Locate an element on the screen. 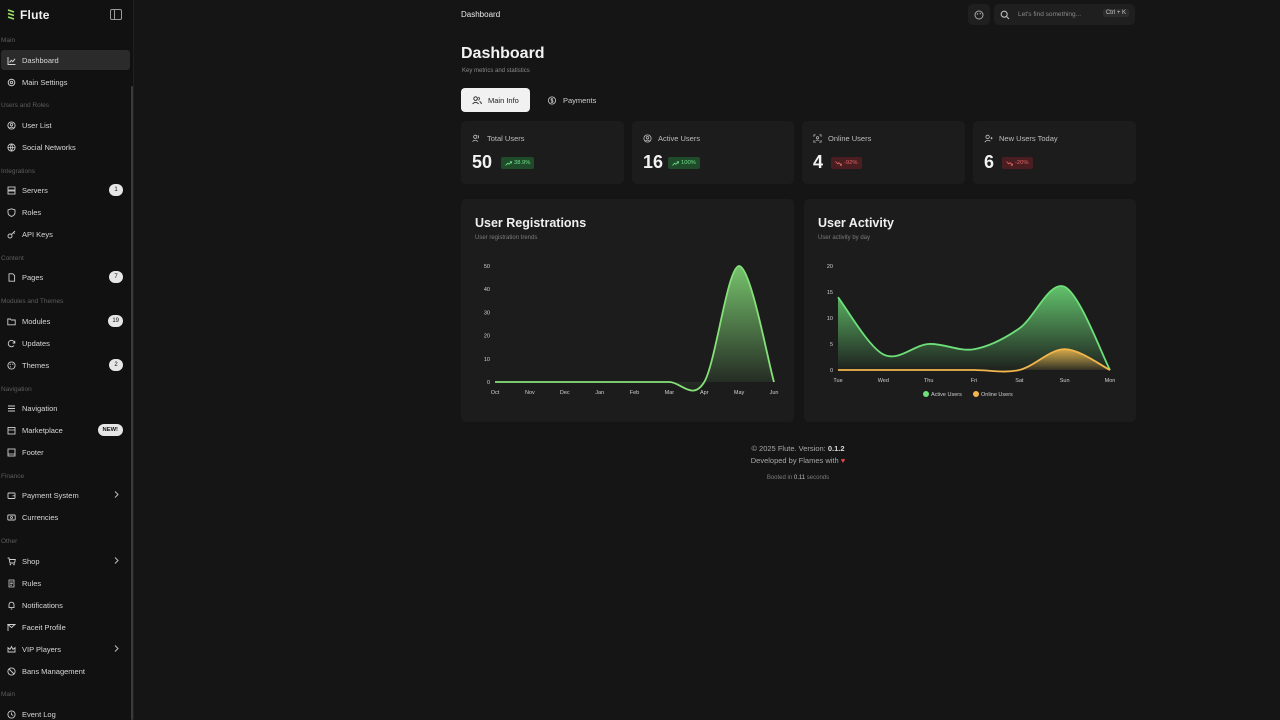 The width and height of the screenshot is (1280, 720). legend-marker is located at coordinates (976, 394).